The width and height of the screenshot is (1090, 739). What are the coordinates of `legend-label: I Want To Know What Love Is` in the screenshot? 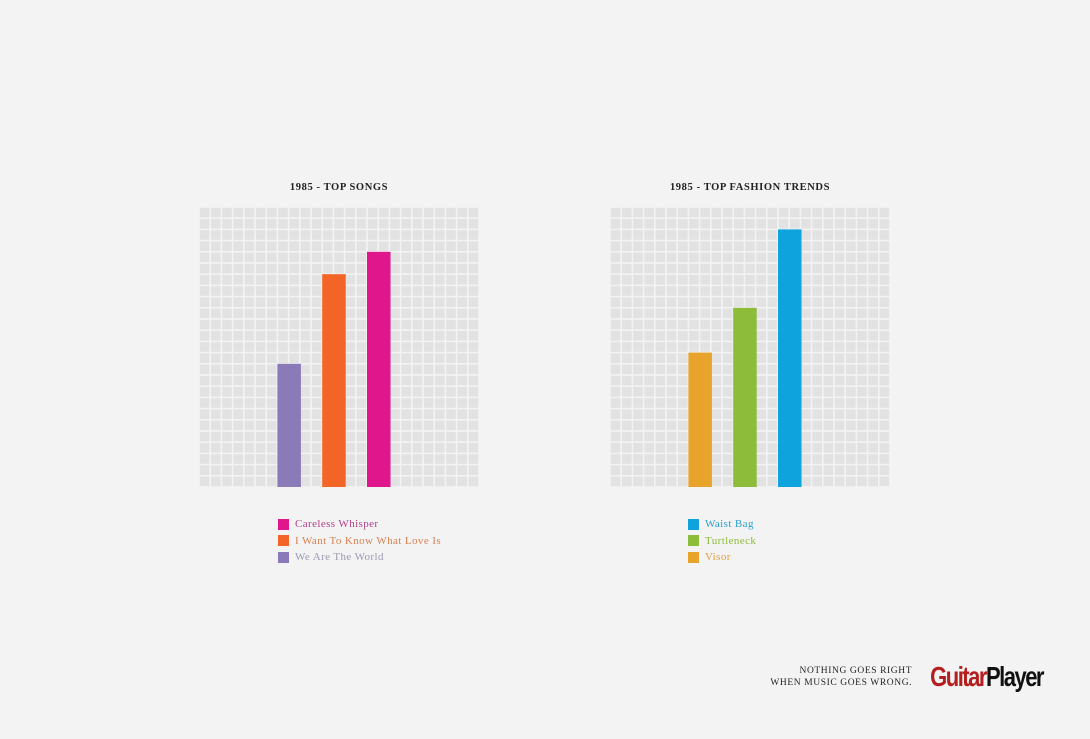 It's located at (368, 540).